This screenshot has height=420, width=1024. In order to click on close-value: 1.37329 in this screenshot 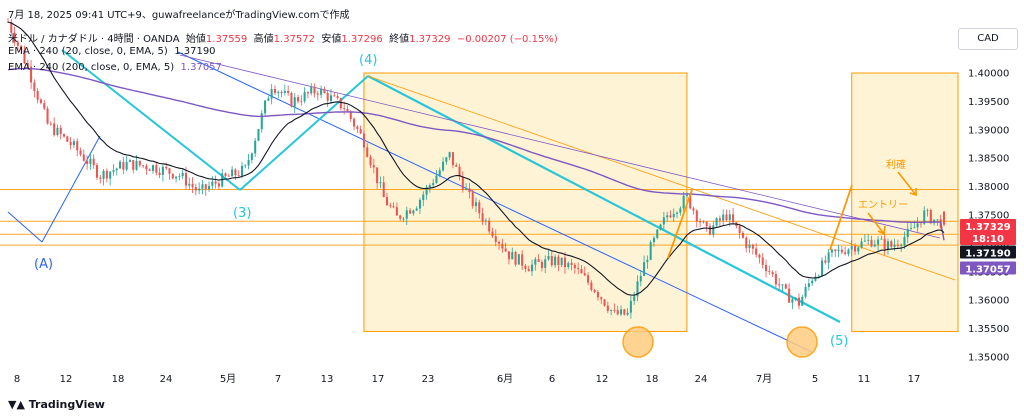, I will do `click(430, 39)`.